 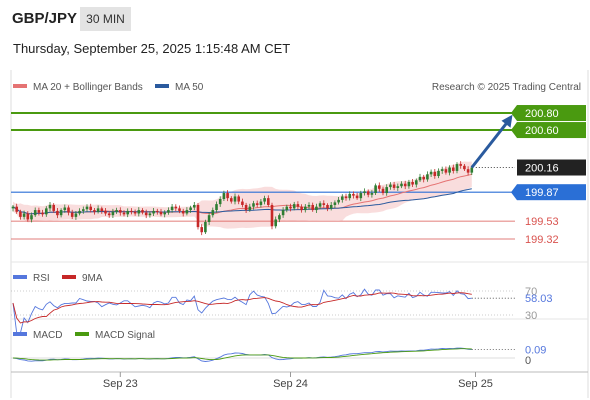 What do you see at coordinates (47, 335) in the screenshot?
I see `macd-legend-label: MACD` at bounding box center [47, 335].